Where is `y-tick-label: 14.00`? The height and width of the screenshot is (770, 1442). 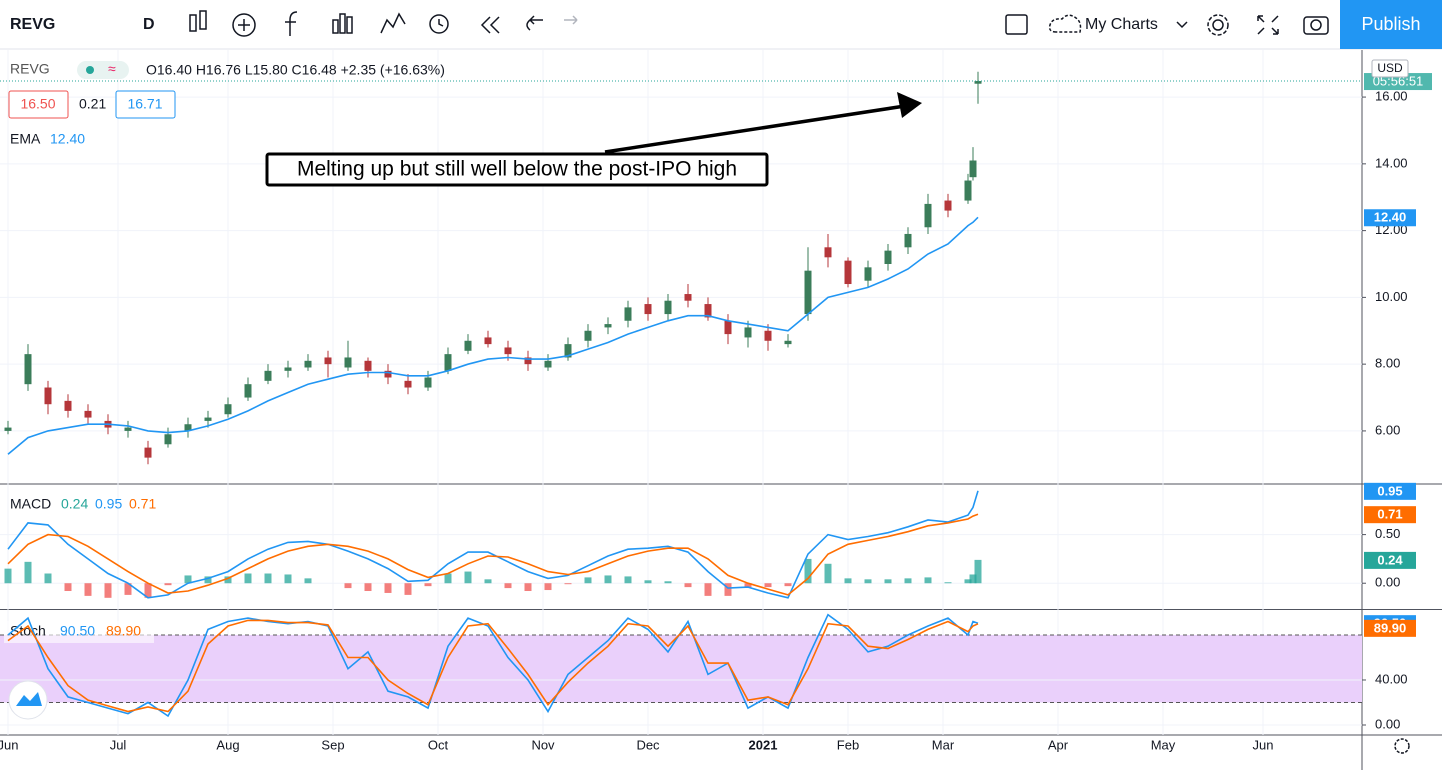
y-tick-label: 14.00 is located at coordinates (1391, 162).